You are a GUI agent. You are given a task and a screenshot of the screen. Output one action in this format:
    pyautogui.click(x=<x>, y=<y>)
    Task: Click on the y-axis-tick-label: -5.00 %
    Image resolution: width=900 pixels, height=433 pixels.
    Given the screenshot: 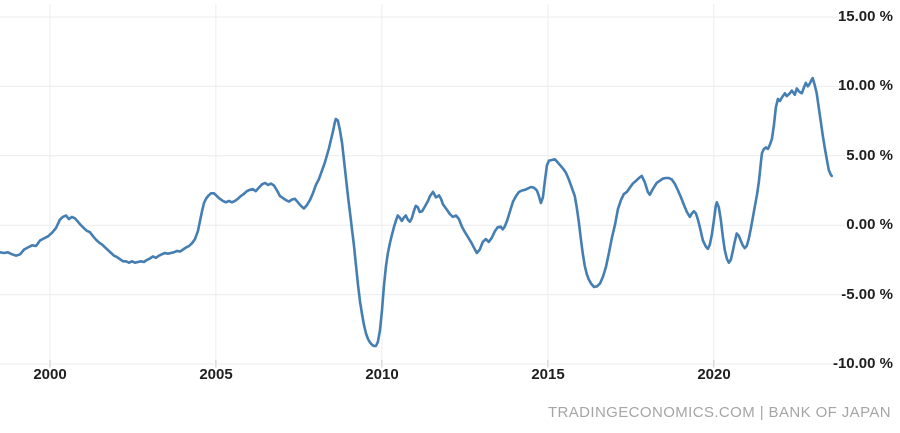 What is the action you would take?
    pyautogui.click(x=867, y=294)
    